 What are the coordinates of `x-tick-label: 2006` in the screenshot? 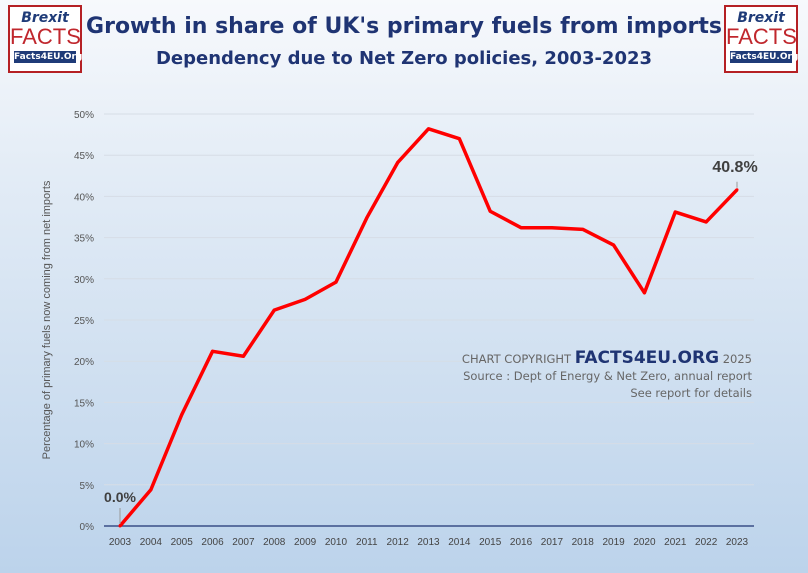 It's located at (212, 542).